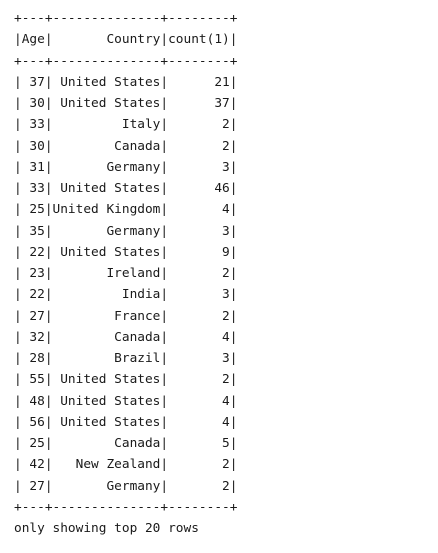 The height and width of the screenshot is (553, 438). I want to click on table-header: |Age| Country|count(1)|, so click(126, 40).